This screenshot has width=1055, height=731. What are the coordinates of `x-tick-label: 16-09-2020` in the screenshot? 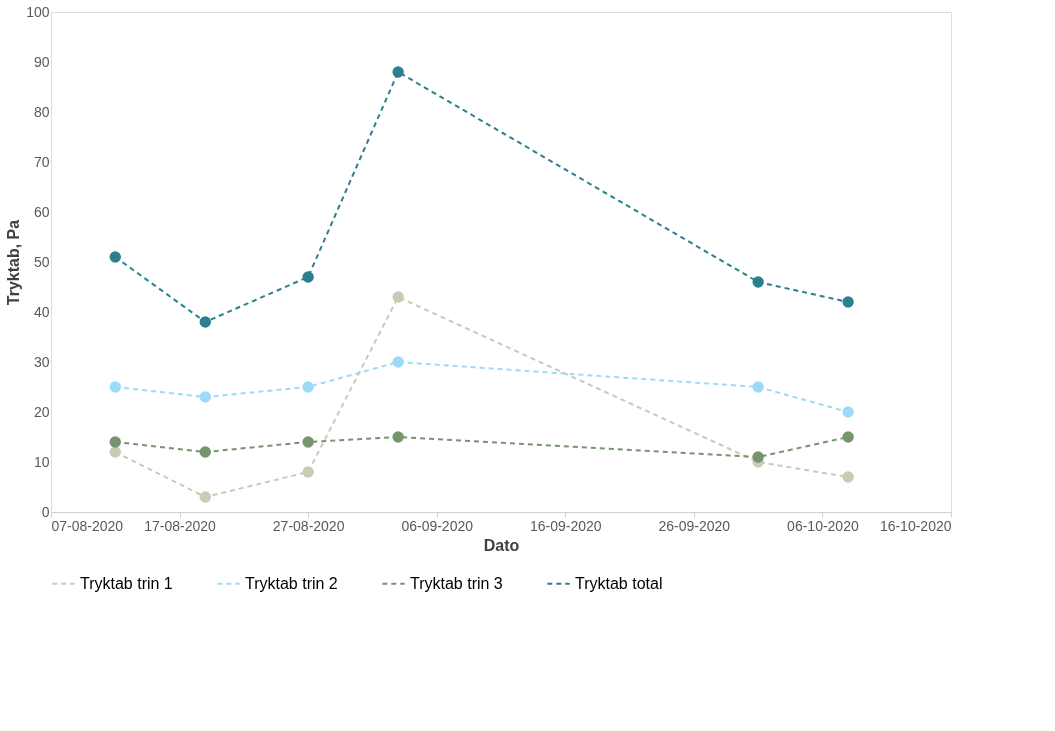 It's located at (565, 525).